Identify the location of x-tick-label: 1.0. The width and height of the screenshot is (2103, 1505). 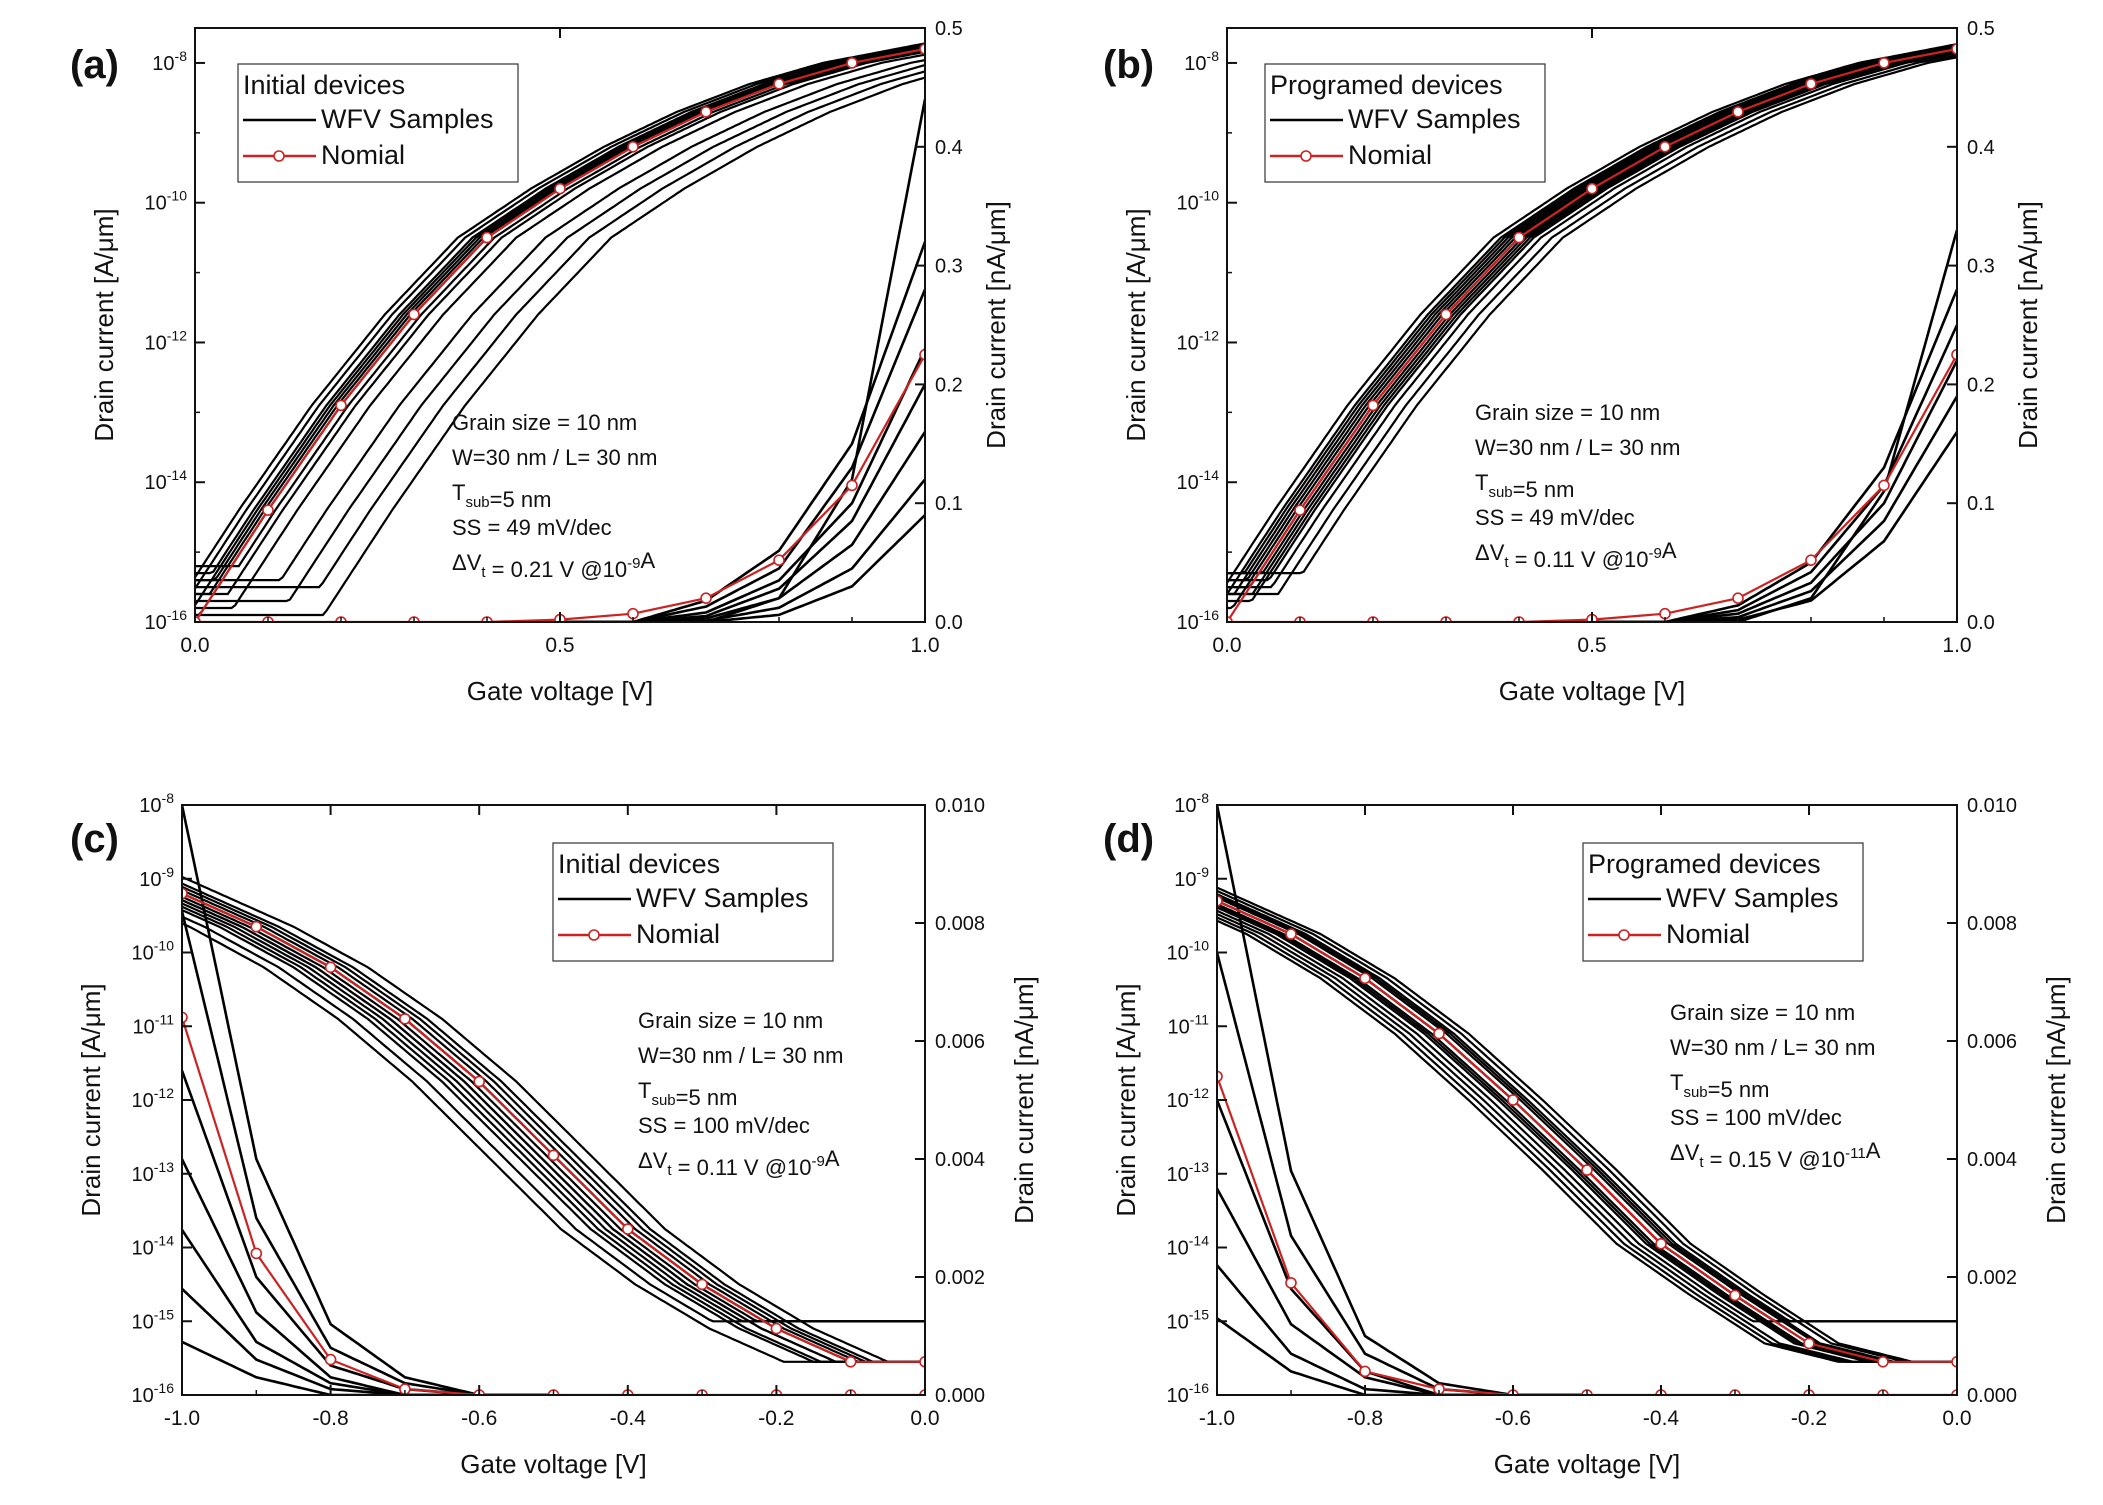
(924, 645).